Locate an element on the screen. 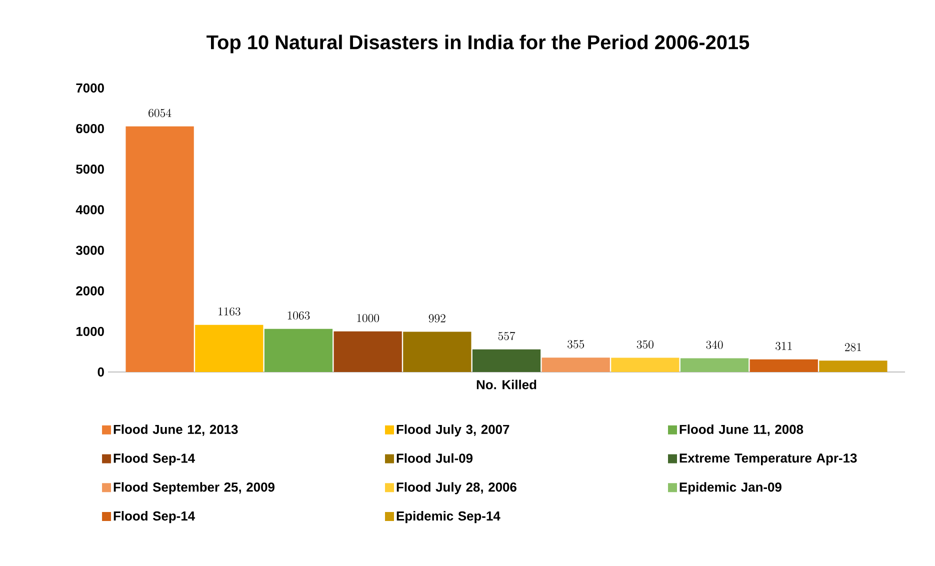  y-tick-label: 2000 is located at coordinates (90, 291).